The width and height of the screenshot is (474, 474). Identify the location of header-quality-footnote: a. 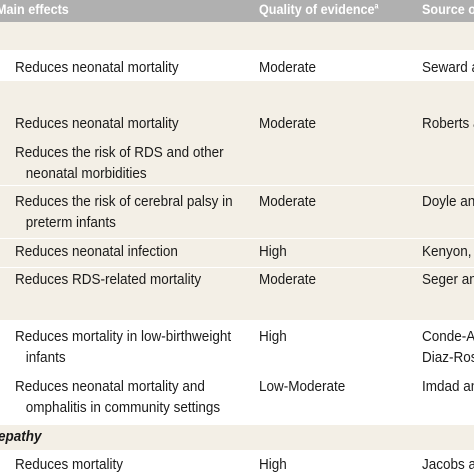
(376, 6).